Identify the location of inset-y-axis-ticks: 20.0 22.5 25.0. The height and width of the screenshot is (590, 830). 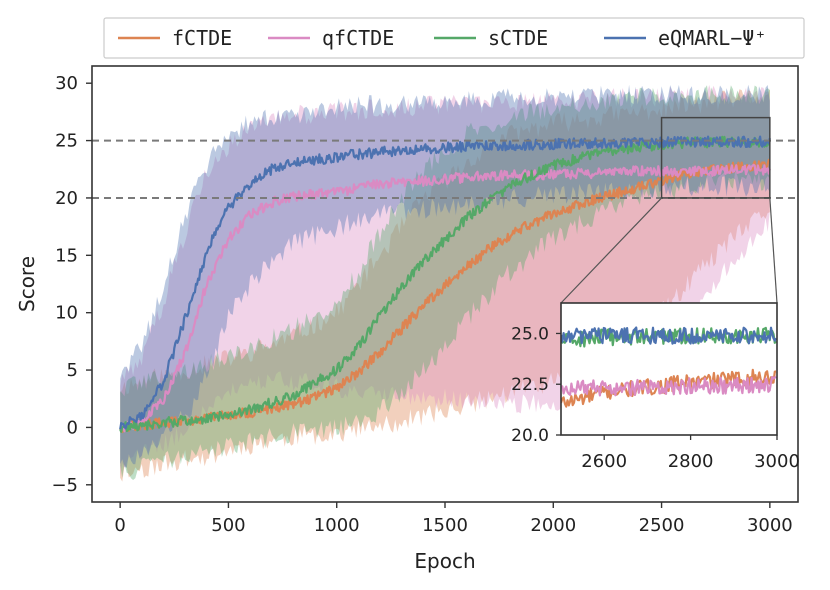
(536, 385).